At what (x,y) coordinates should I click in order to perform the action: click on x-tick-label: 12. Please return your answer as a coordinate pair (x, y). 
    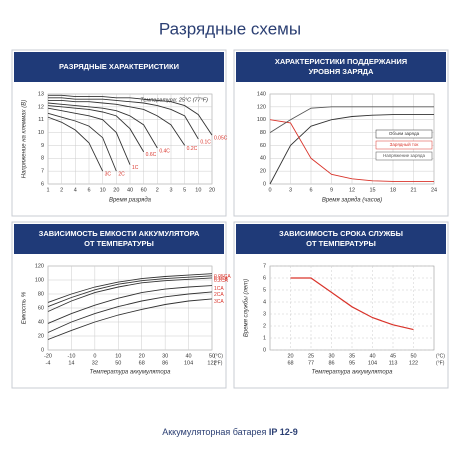
    Looking at the image, I should click on (352, 190).